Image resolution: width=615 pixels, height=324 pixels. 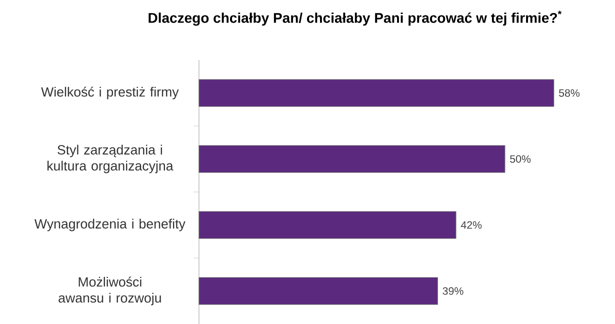 What do you see at coordinates (355, 18) in the screenshot?
I see `chart-title: Dlaczego chciałby Pan/ chciałaby Pani pracować w tej firmie?$^{*}$` at bounding box center [355, 18].